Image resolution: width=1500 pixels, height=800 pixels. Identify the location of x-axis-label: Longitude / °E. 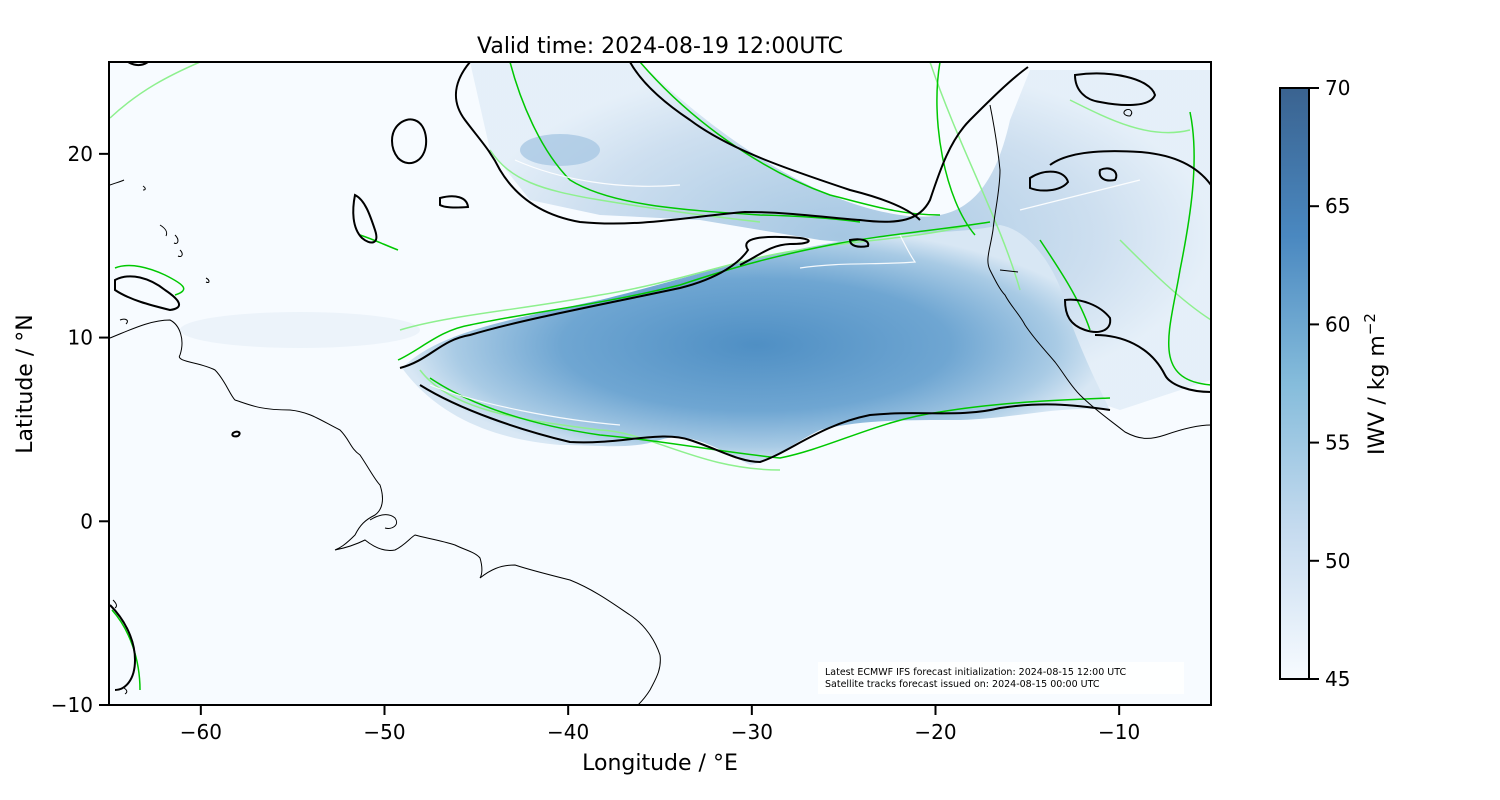
(660, 763).